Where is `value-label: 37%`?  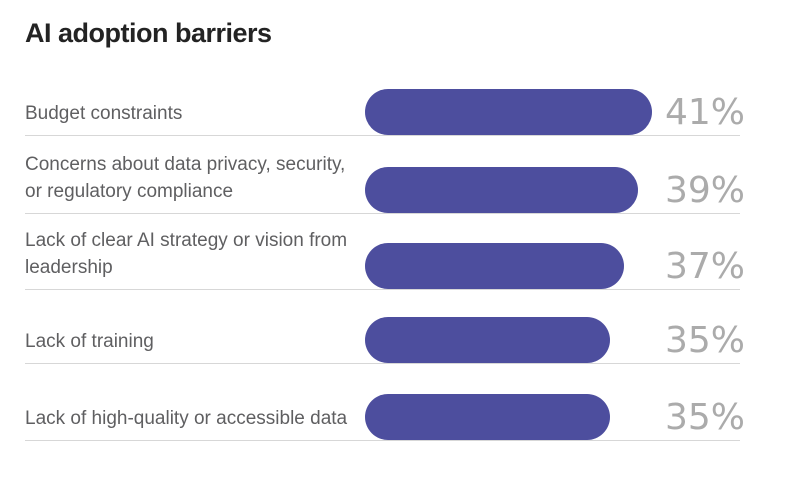
value-label: 37% is located at coordinates (705, 266).